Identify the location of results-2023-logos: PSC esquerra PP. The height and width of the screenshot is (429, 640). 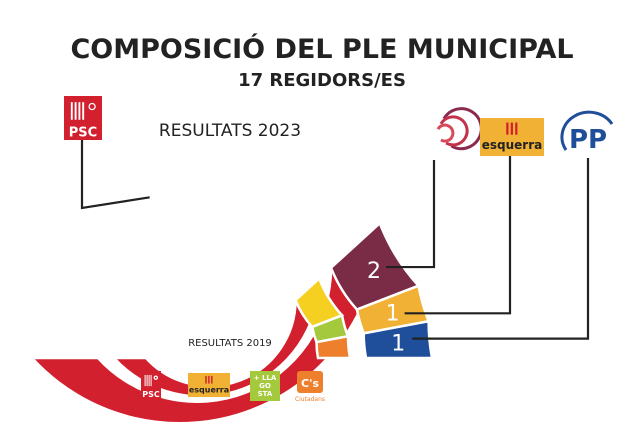
(339, 126).